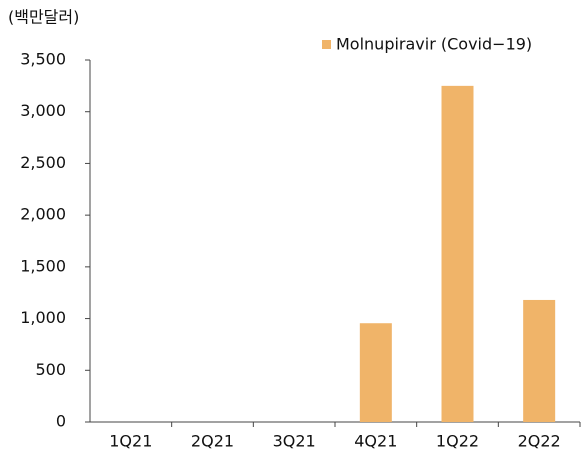 The width and height of the screenshot is (585, 453). What do you see at coordinates (294, 441) in the screenshot?
I see `x-tick-label: 3Q21` at bounding box center [294, 441].